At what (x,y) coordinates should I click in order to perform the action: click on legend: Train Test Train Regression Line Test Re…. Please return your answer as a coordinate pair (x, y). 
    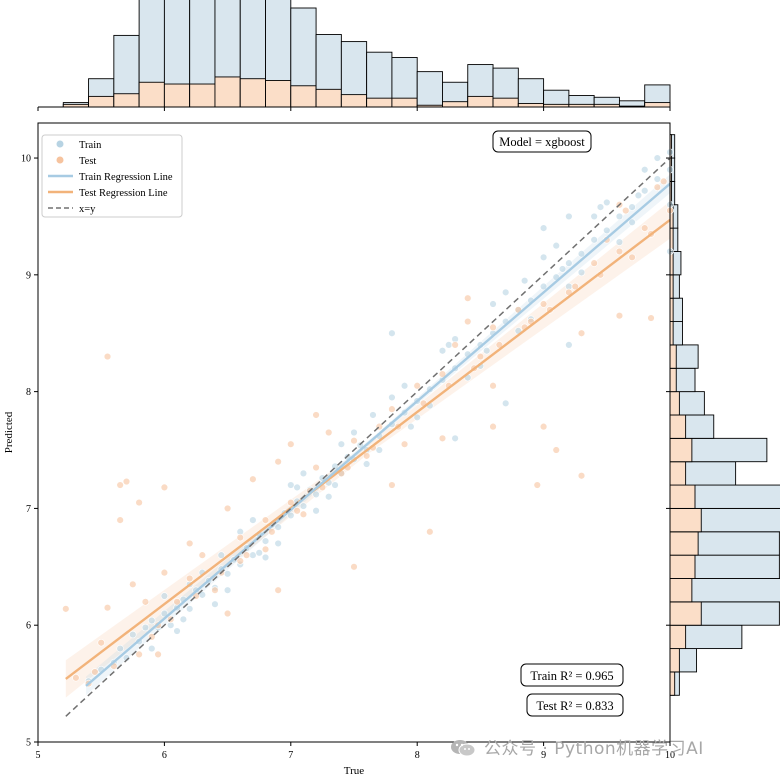
    Looking at the image, I should click on (112, 176).